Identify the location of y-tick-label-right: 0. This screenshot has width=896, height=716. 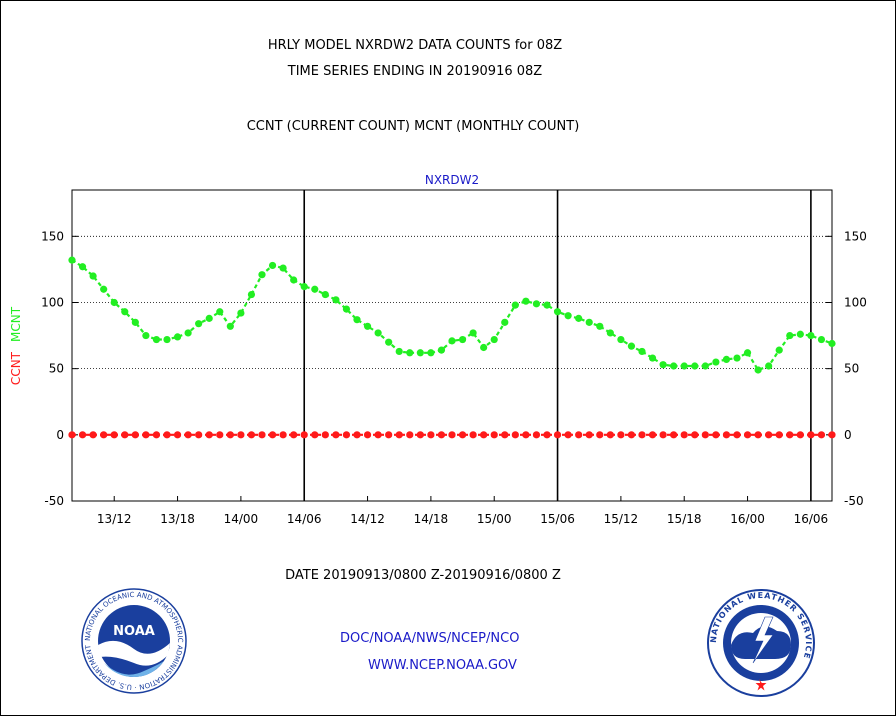
(848, 435).